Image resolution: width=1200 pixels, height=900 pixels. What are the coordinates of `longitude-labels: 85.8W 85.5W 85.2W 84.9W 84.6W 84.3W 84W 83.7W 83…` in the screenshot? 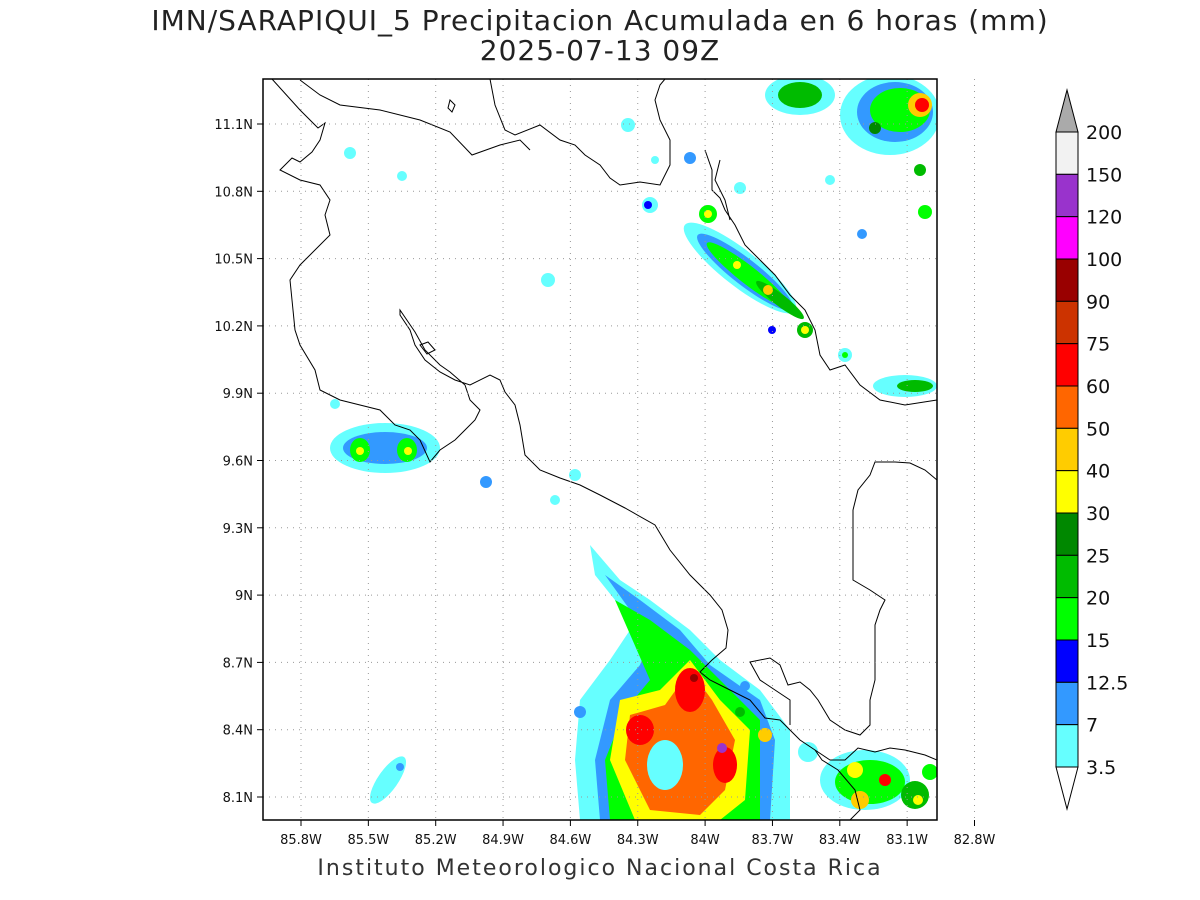 It's located at (638, 834).